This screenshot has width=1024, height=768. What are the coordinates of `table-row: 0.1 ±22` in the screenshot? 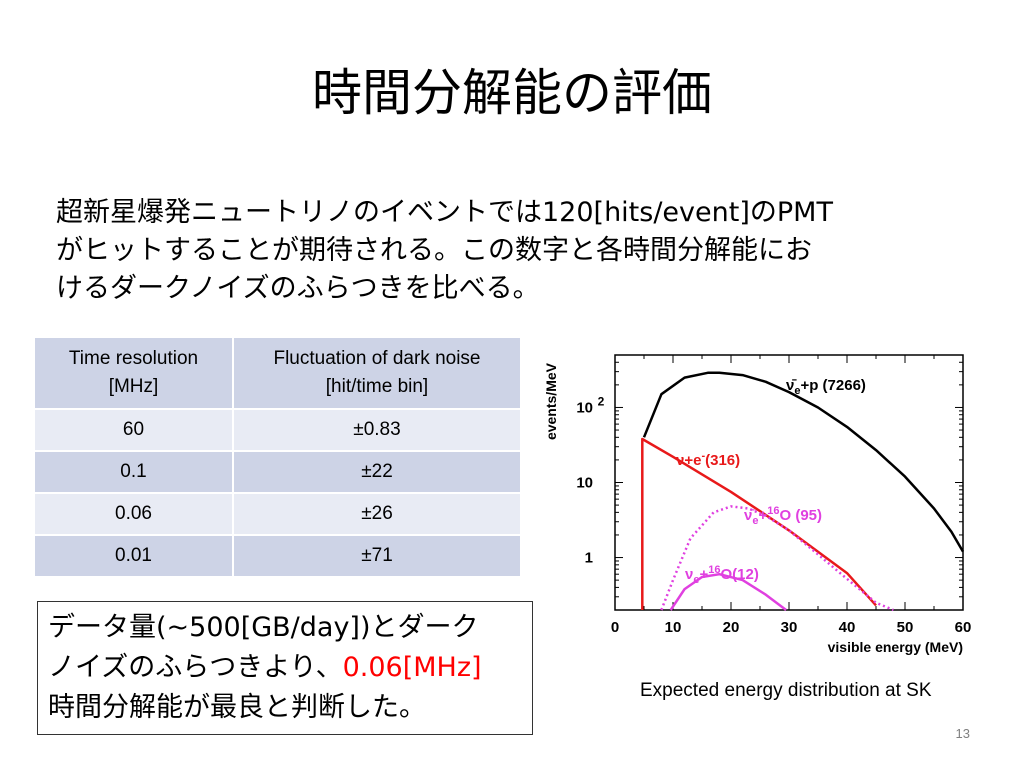 It's located at (277, 472).